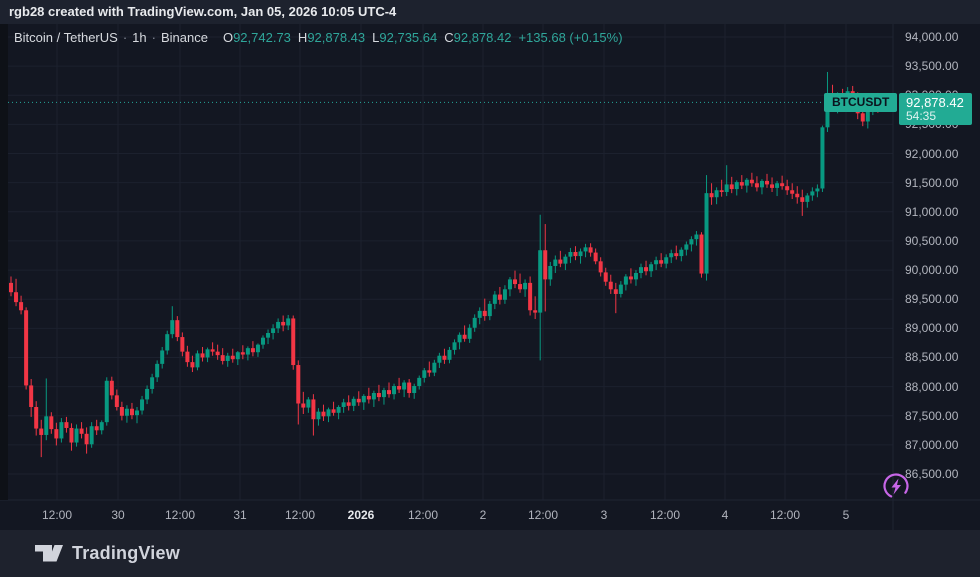 This screenshot has height=577, width=980. Describe the element at coordinates (897, 485) in the screenshot. I see `realtime-lightning-icon` at that location.